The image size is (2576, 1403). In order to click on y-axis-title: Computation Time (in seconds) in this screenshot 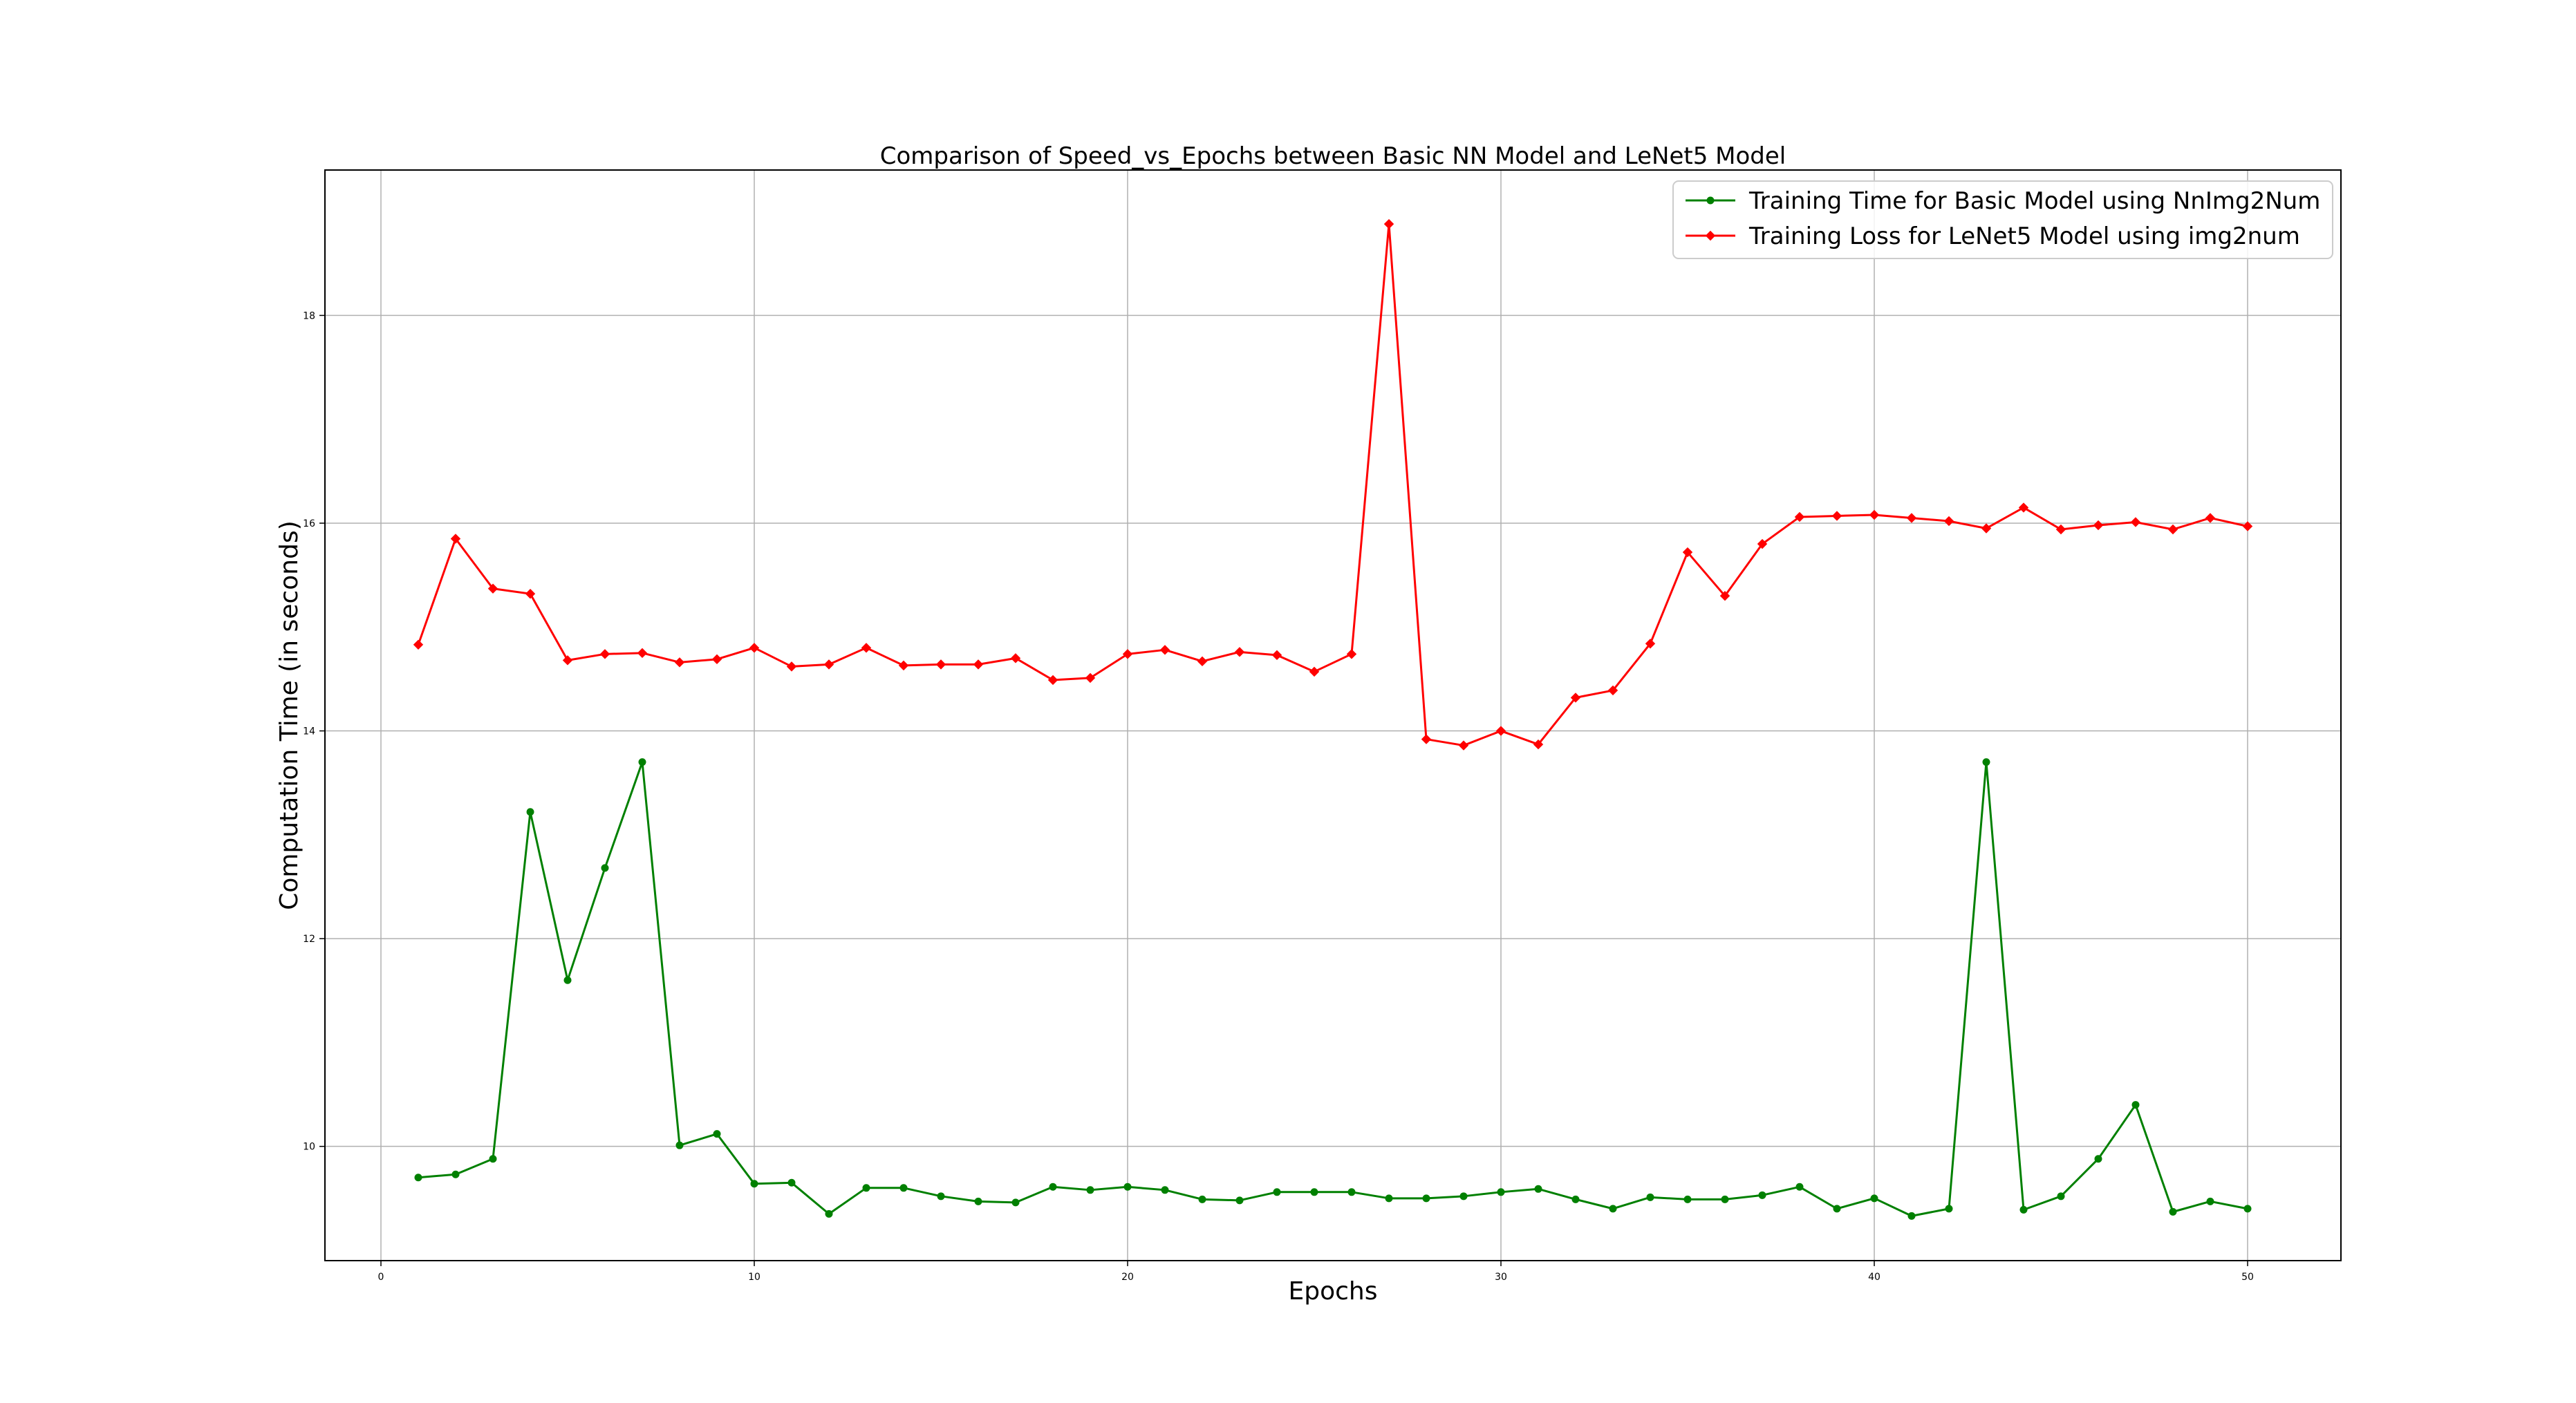, I will do `click(289, 715)`.